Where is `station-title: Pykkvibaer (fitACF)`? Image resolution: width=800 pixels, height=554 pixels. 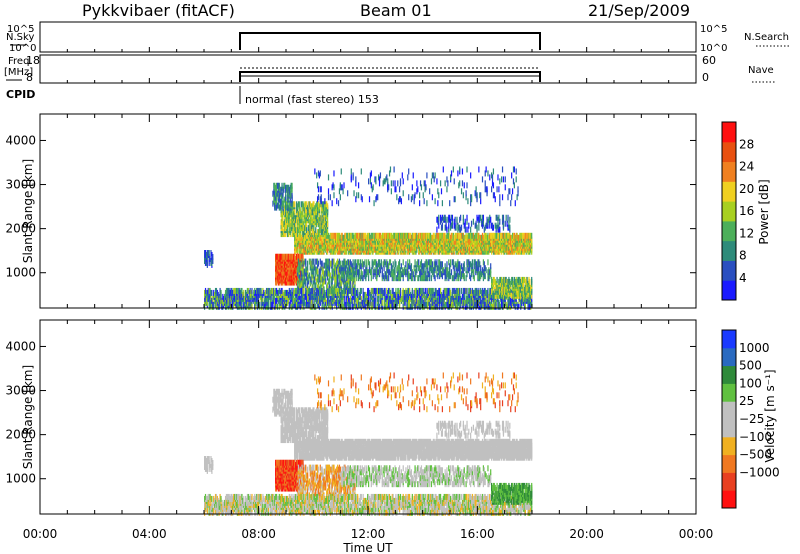 station-title: Pykkvibaer (fitACF) is located at coordinates (158, 10).